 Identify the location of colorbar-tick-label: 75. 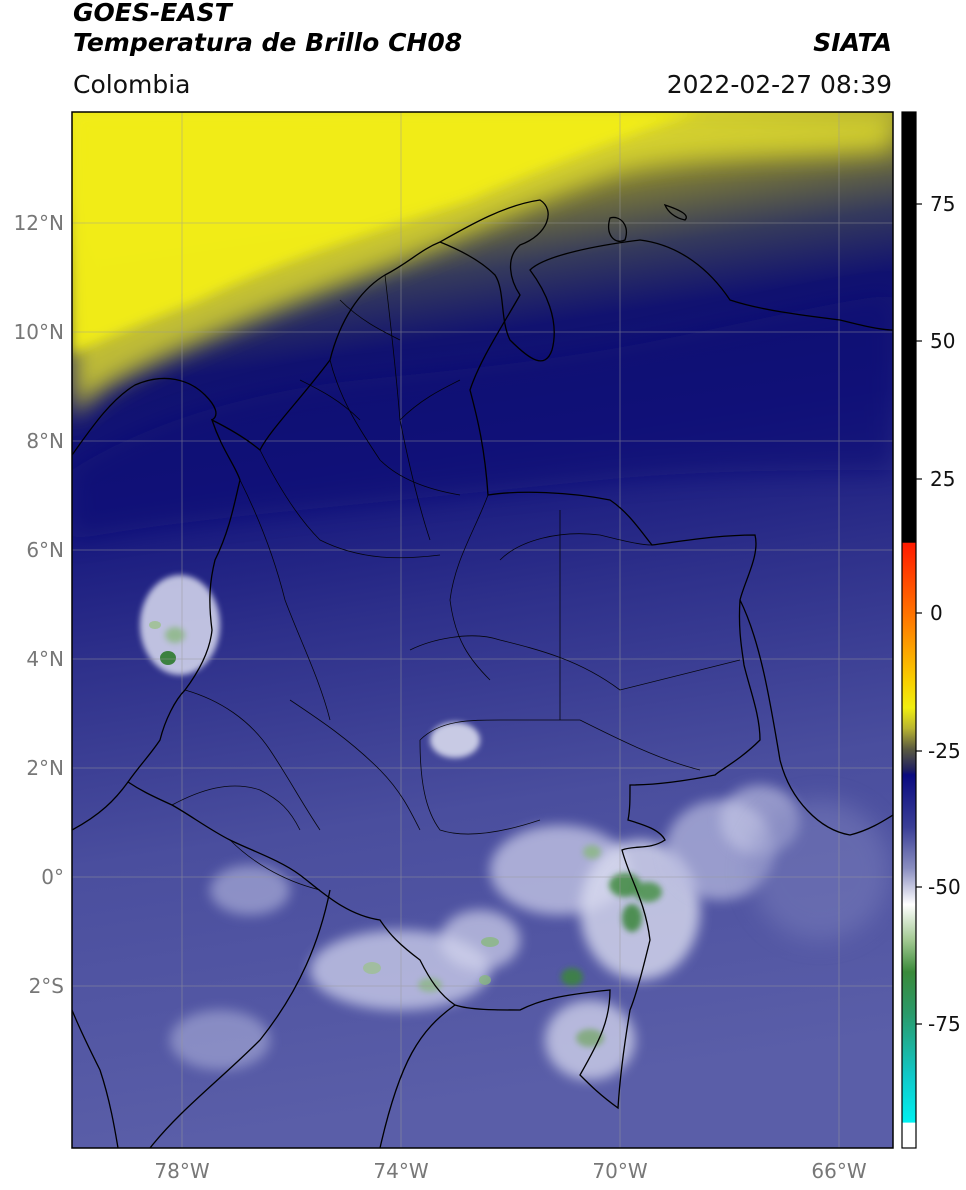
(942, 204).